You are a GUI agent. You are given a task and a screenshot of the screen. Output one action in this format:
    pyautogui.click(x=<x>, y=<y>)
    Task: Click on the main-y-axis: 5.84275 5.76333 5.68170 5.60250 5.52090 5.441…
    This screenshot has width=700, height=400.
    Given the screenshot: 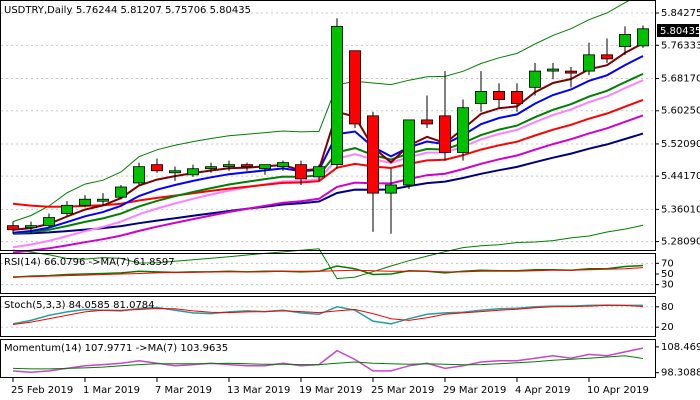 What is the action you would take?
    pyautogui.click(x=677, y=128)
    